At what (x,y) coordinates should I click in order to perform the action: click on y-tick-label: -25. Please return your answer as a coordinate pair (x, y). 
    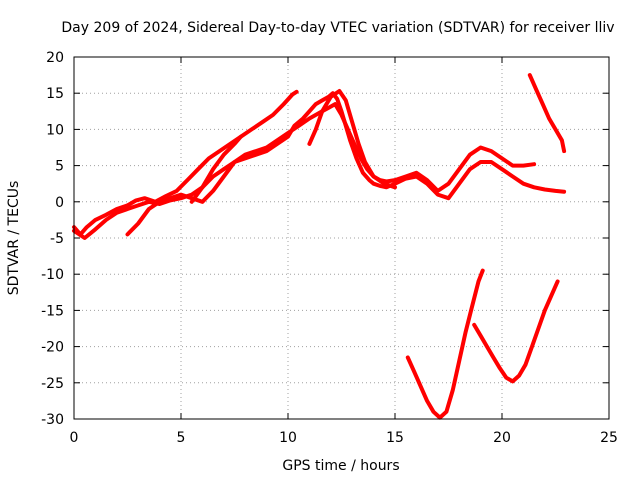
    Looking at the image, I should click on (52, 384).